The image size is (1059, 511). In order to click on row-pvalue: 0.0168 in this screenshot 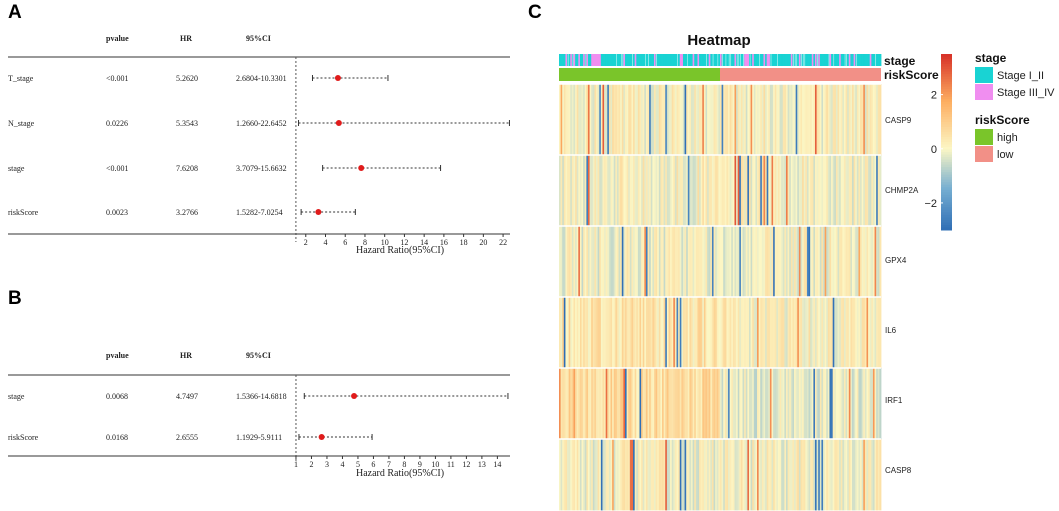, I will do `click(117, 437)`.